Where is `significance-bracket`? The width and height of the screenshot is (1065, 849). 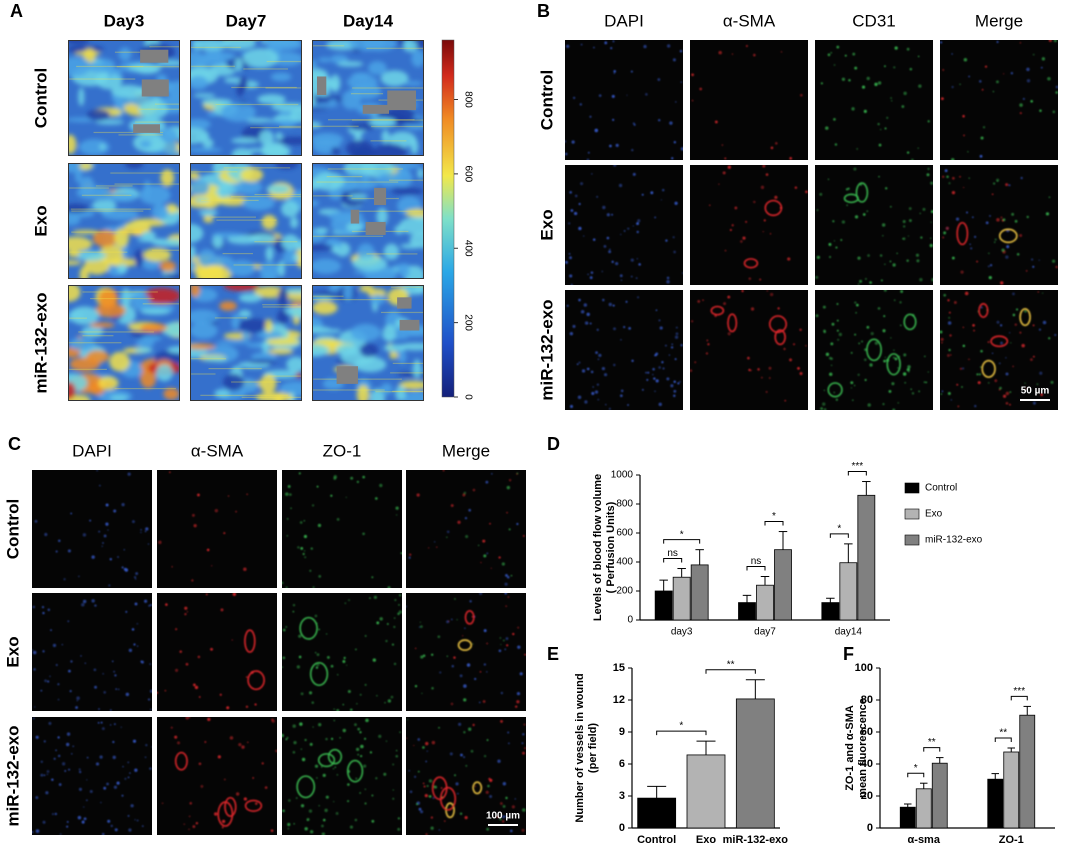
significance-bracket is located at coordinates (682, 541).